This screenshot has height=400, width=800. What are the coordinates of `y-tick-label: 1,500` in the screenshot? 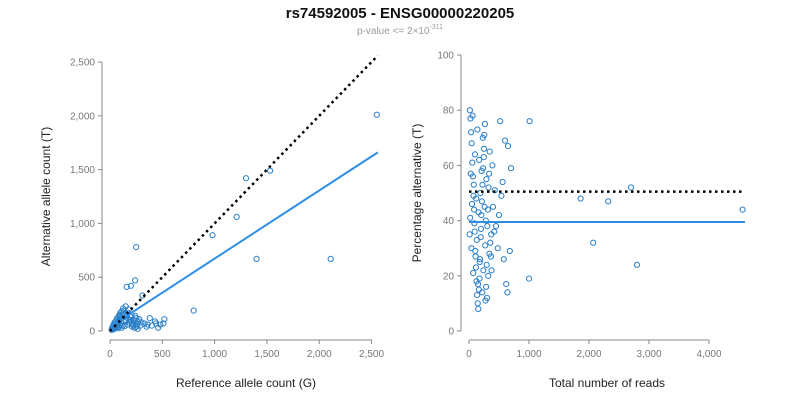 It's located at (82, 170).